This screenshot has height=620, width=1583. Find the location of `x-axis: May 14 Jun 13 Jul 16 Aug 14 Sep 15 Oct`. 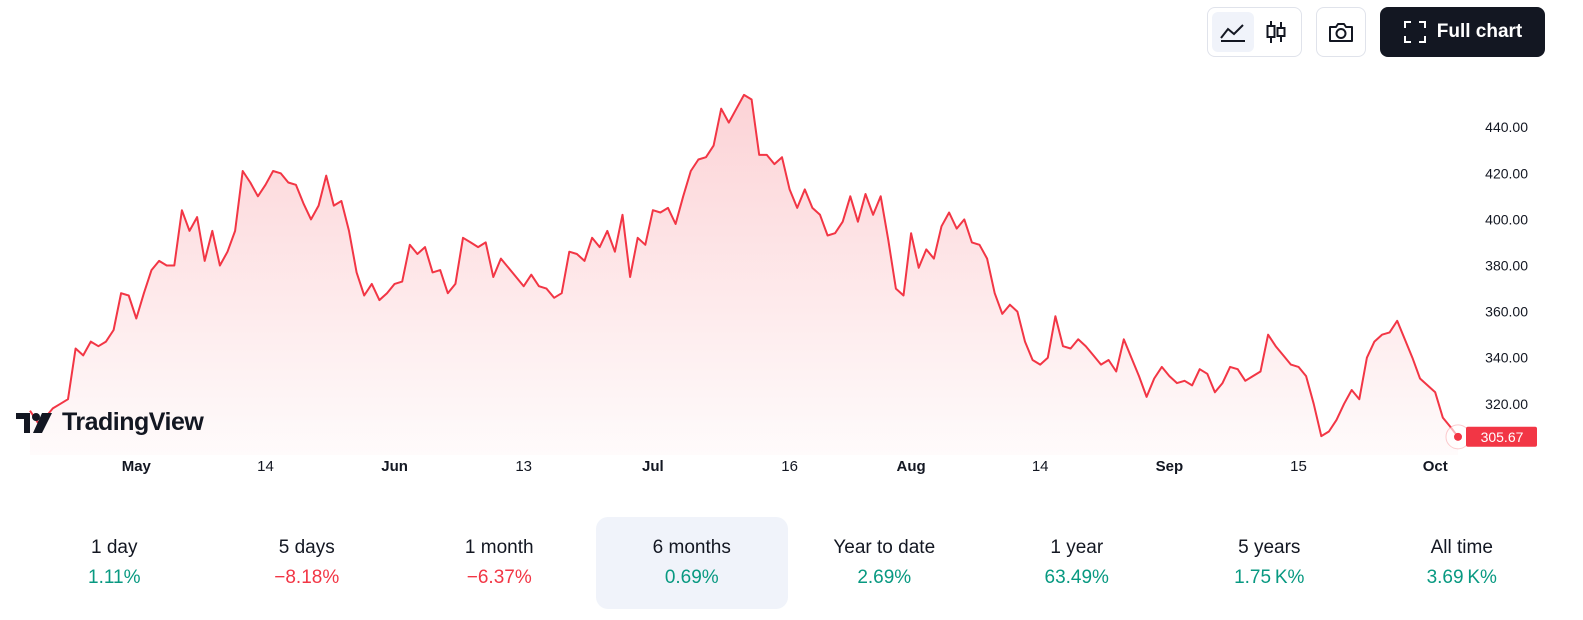

x-axis: May 14 Jun 13 Jul 16 Aug 14 Sep 15 Oct is located at coordinates (785, 466).